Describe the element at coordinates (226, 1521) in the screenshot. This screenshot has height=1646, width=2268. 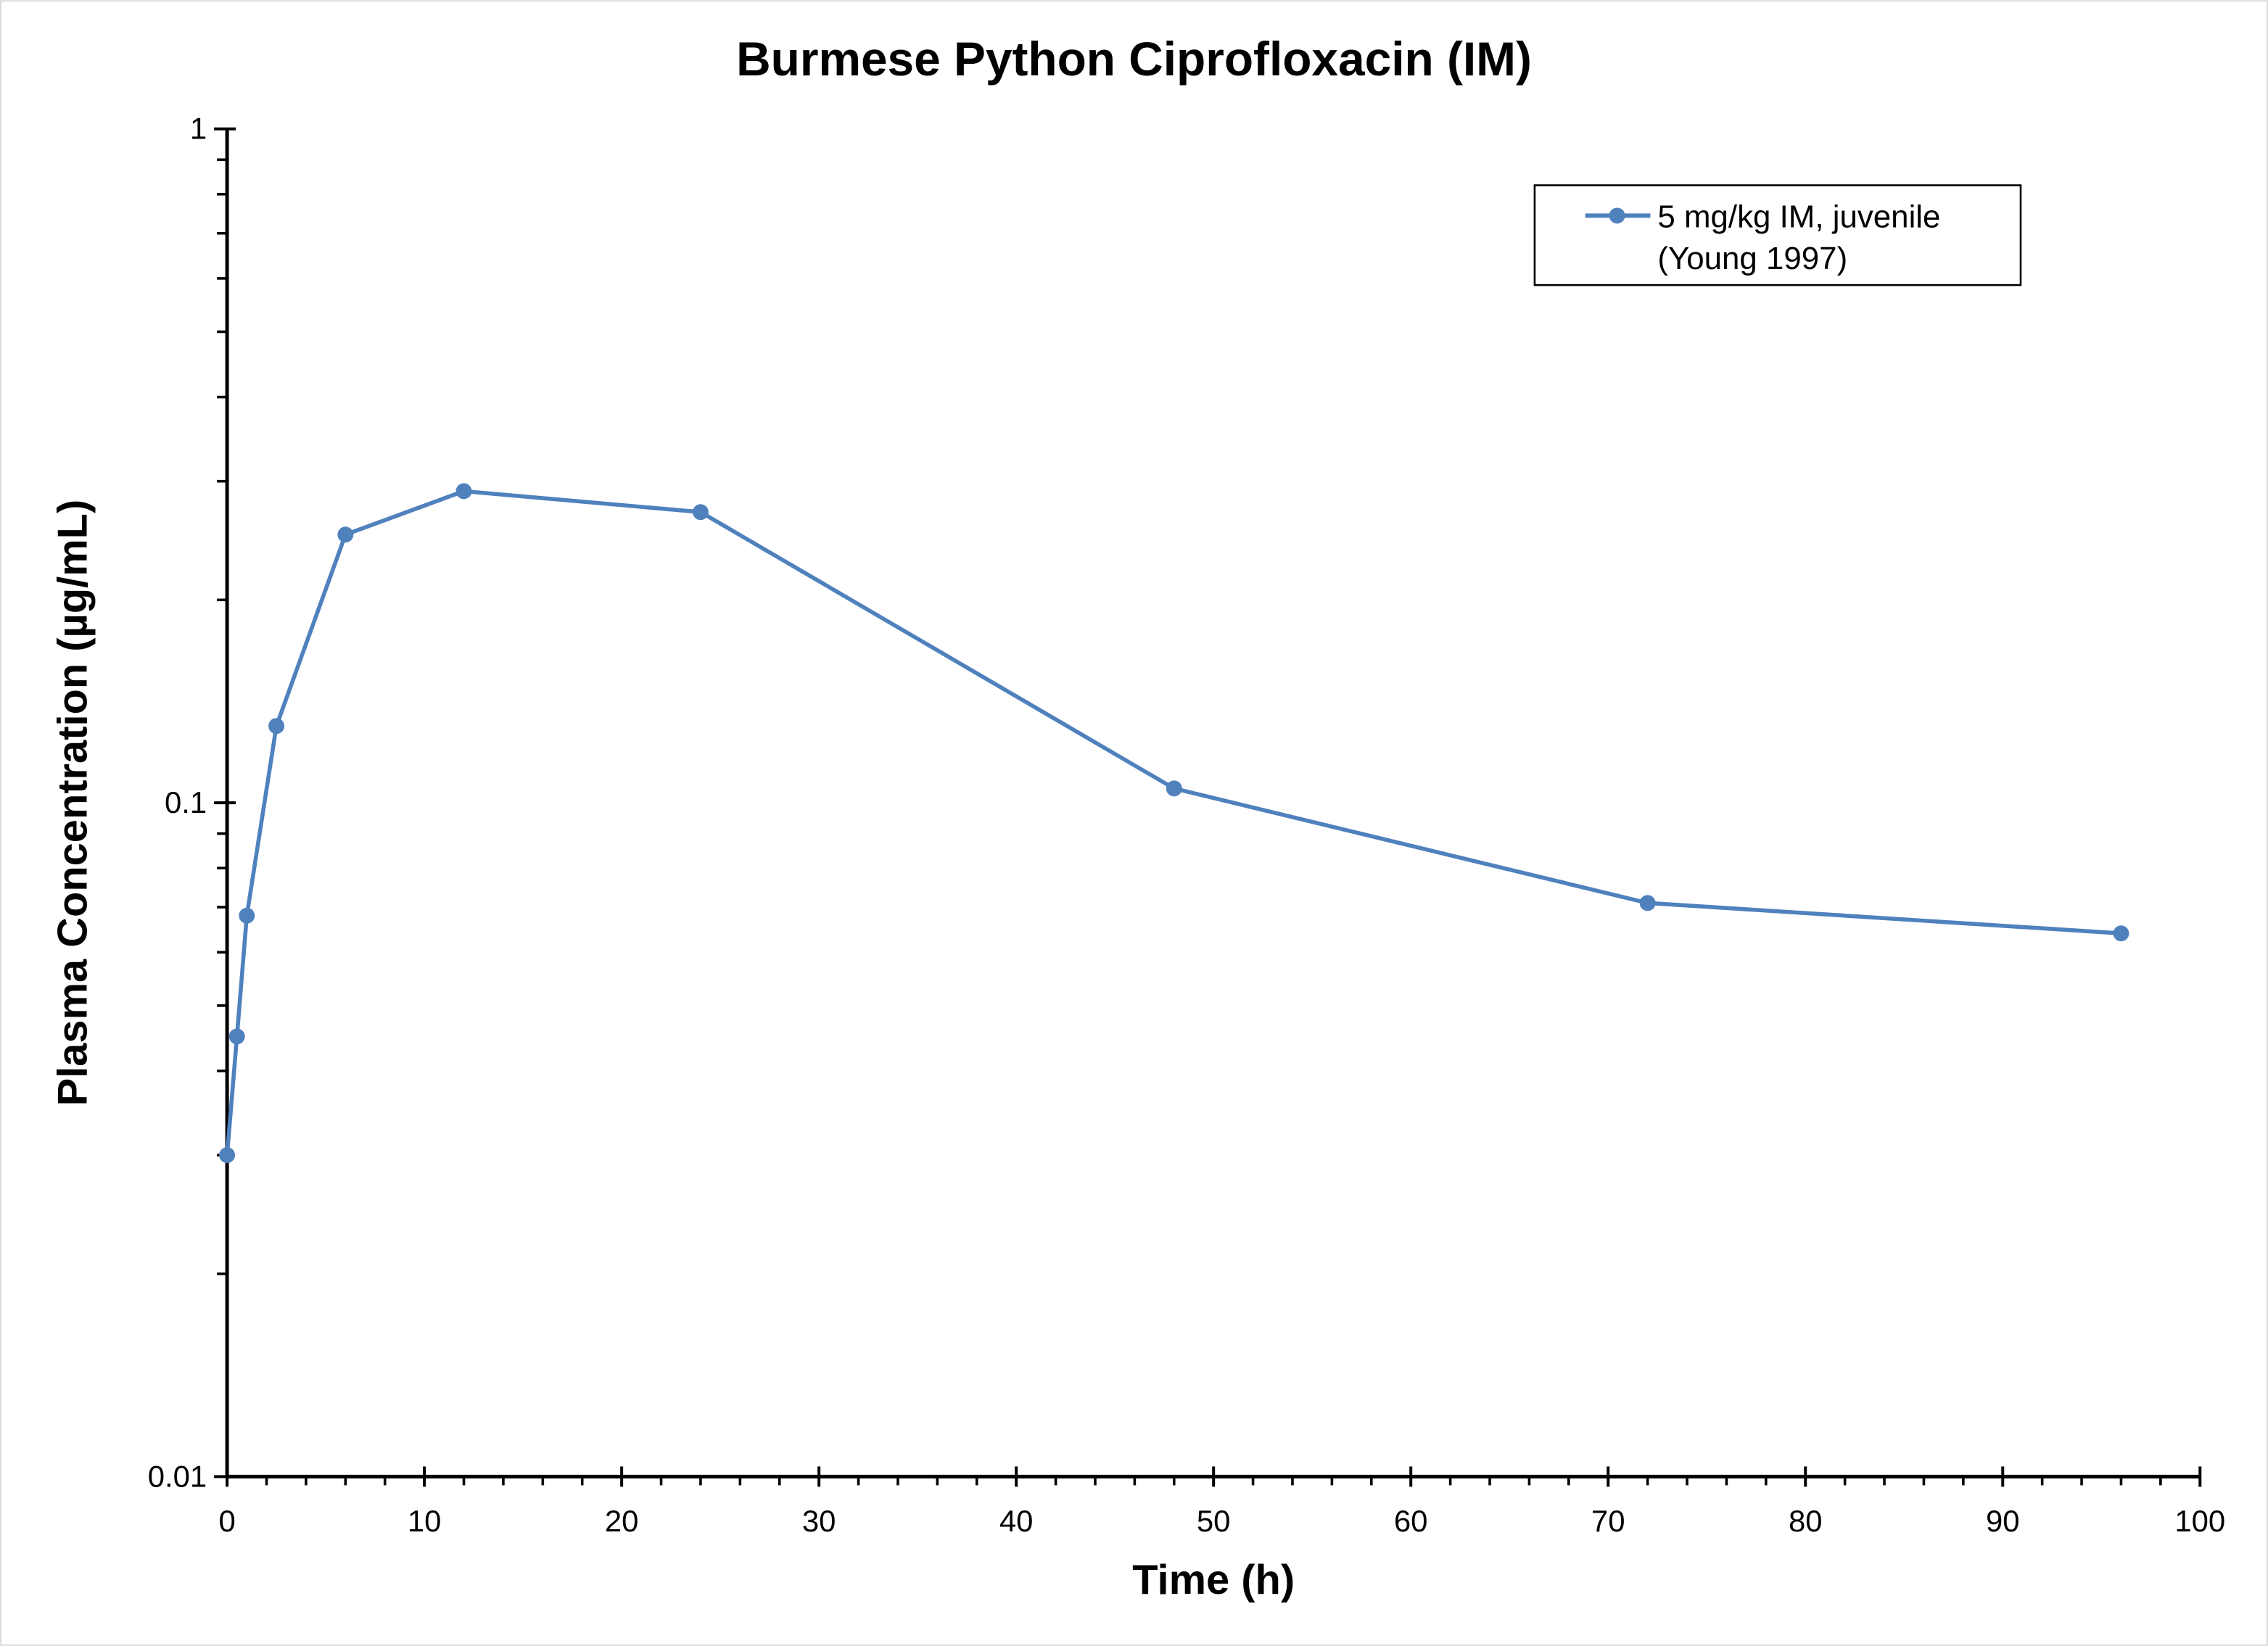
I see `x-tick-label: 0` at that location.